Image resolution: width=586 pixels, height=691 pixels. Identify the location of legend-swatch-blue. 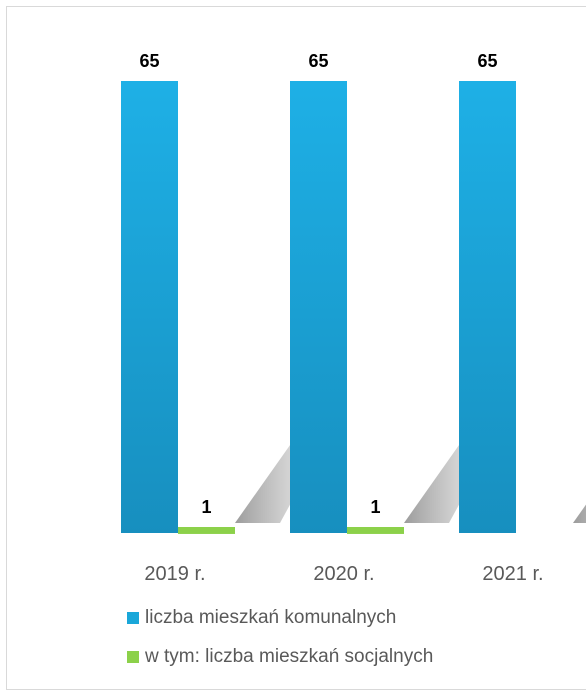
(133, 618).